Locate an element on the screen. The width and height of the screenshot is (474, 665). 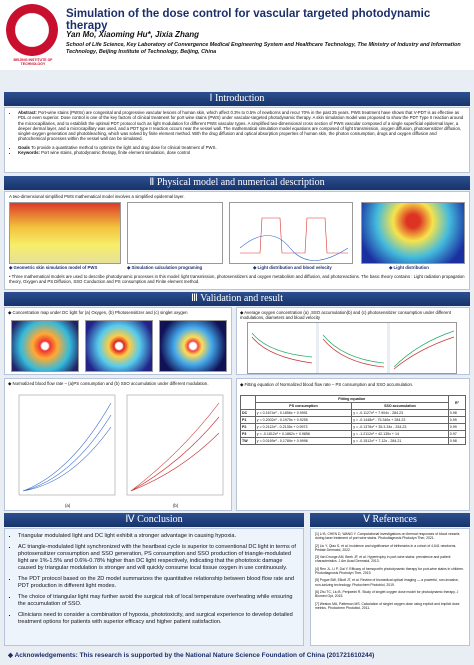
table-head: PS consumption is located at coordinates (303, 406).